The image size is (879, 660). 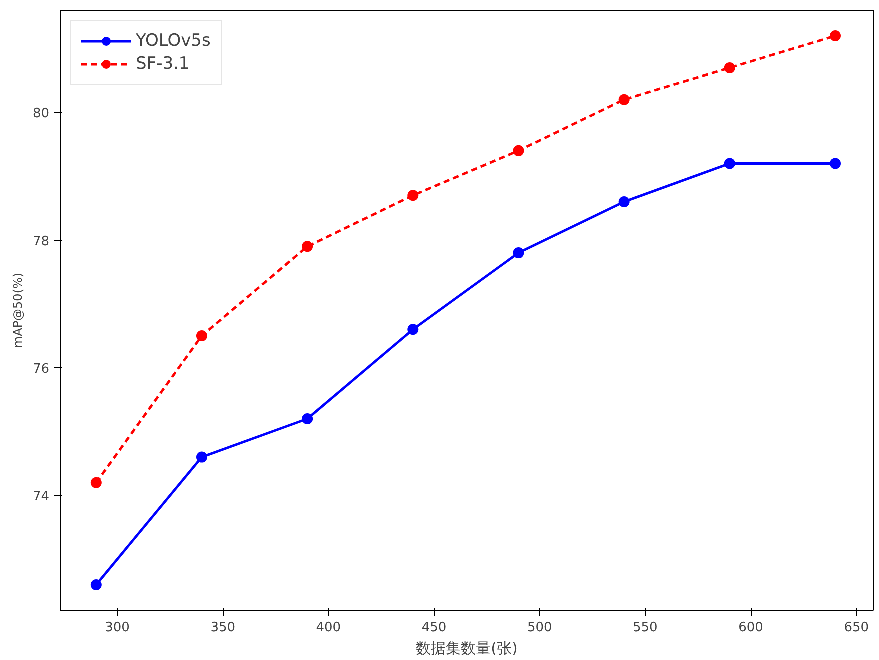 What do you see at coordinates (17, 310) in the screenshot?
I see `y-axis-title: mAP@50(%)` at bounding box center [17, 310].